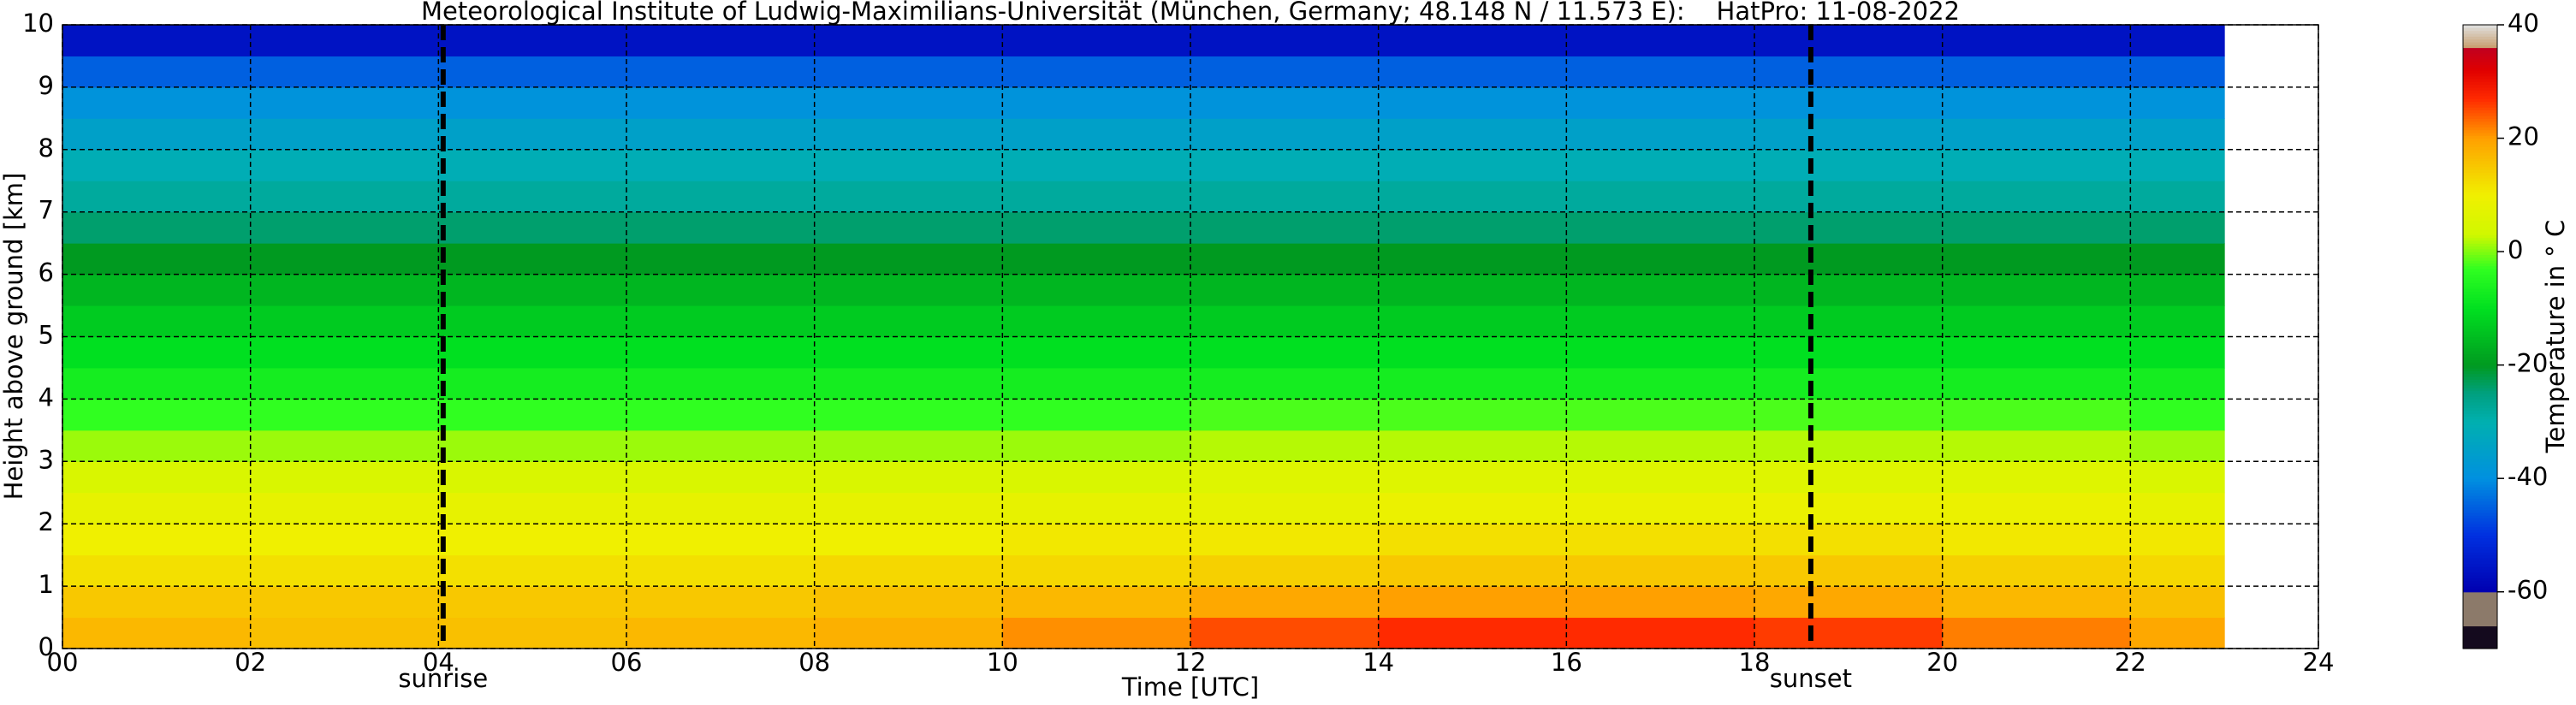  What do you see at coordinates (1002, 662) in the screenshot?
I see `x-tick-label: 10` at bounding box center [1002, 662].